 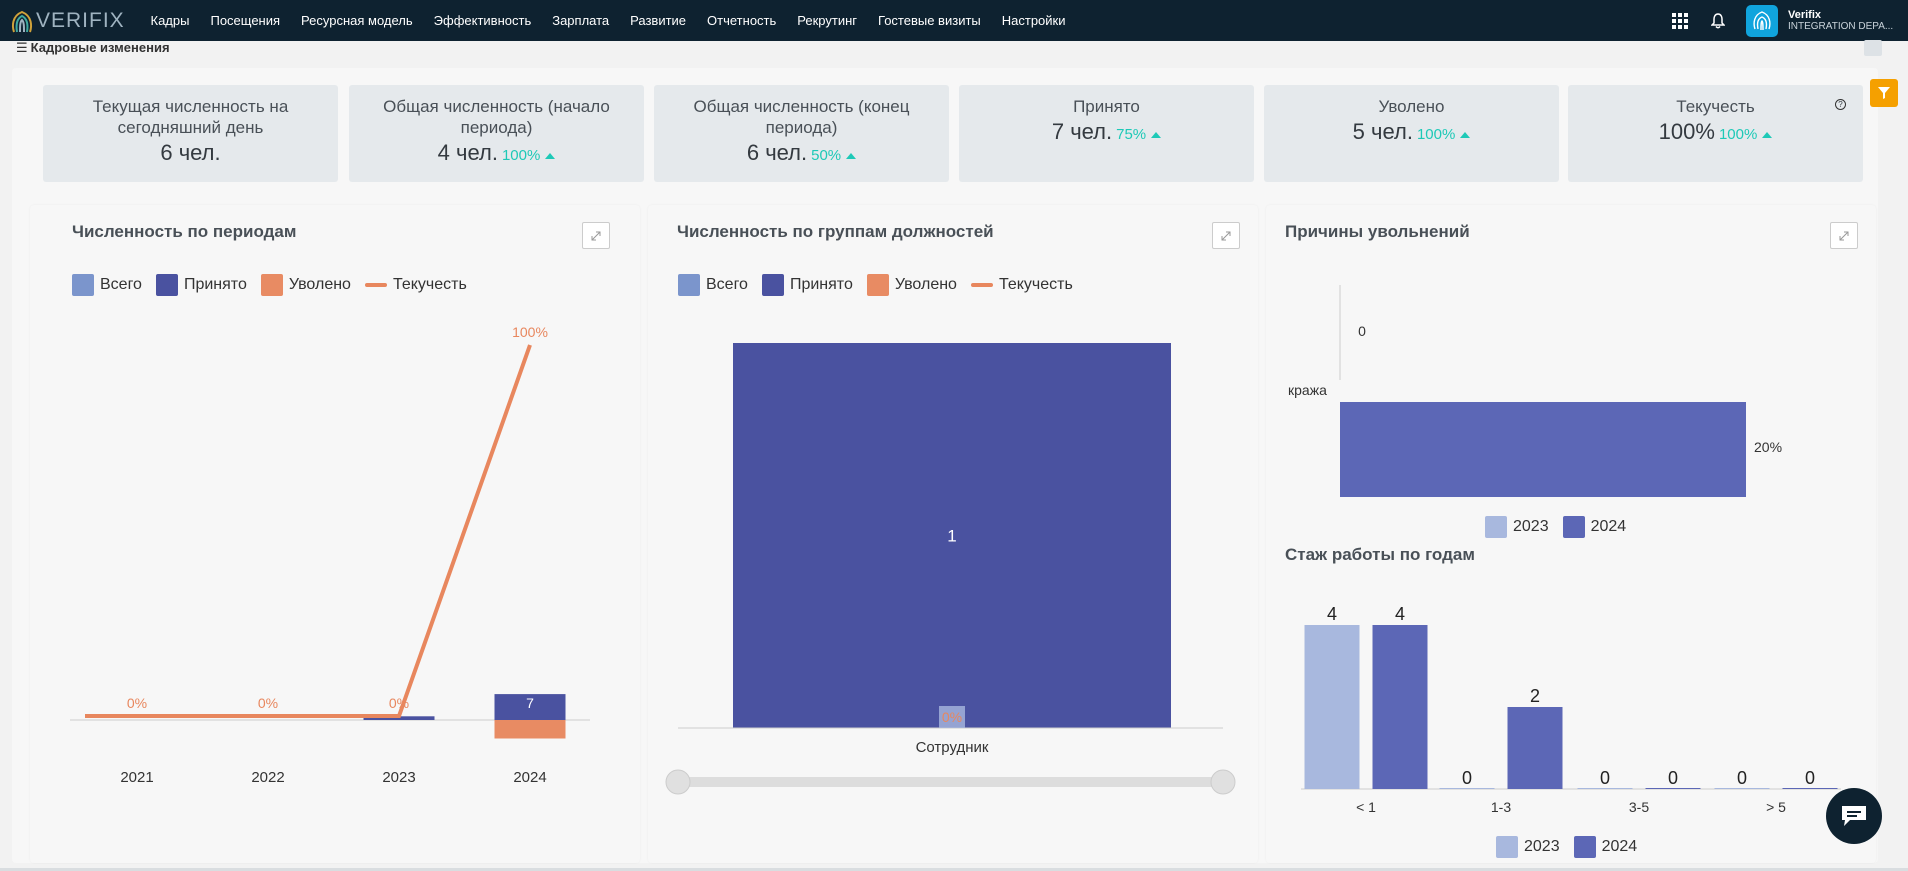 I want to click on layout-icon, so click(x=1873, y=48).